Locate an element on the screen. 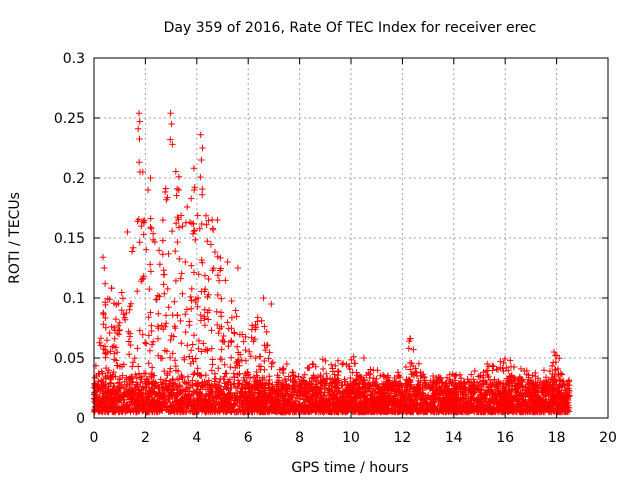  x-tick-label: 14 is located at coordinates (454, 438).